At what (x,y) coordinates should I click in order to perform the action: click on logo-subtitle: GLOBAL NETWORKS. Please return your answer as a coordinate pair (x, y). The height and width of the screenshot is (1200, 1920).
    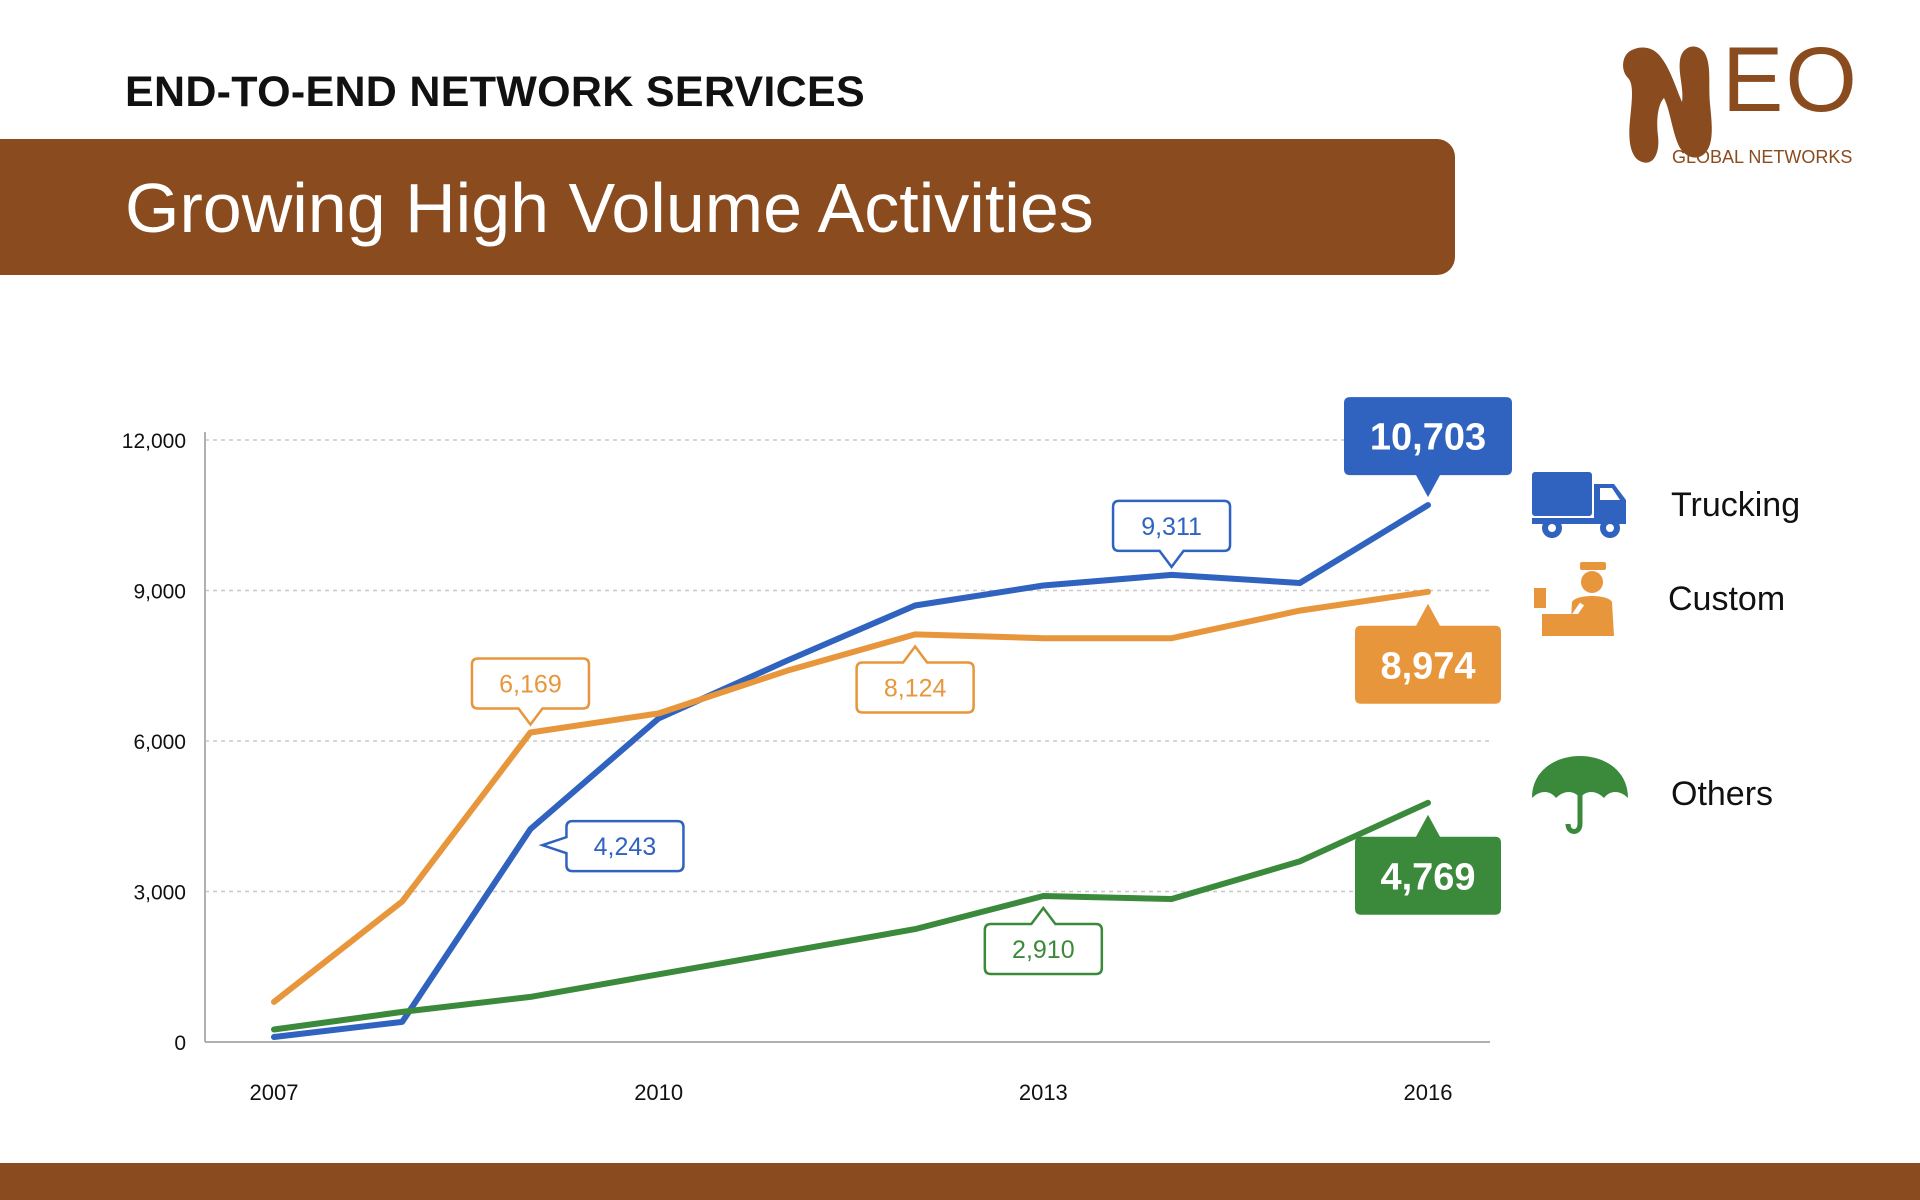
    Looking at the image, I should click on (1762, 157).